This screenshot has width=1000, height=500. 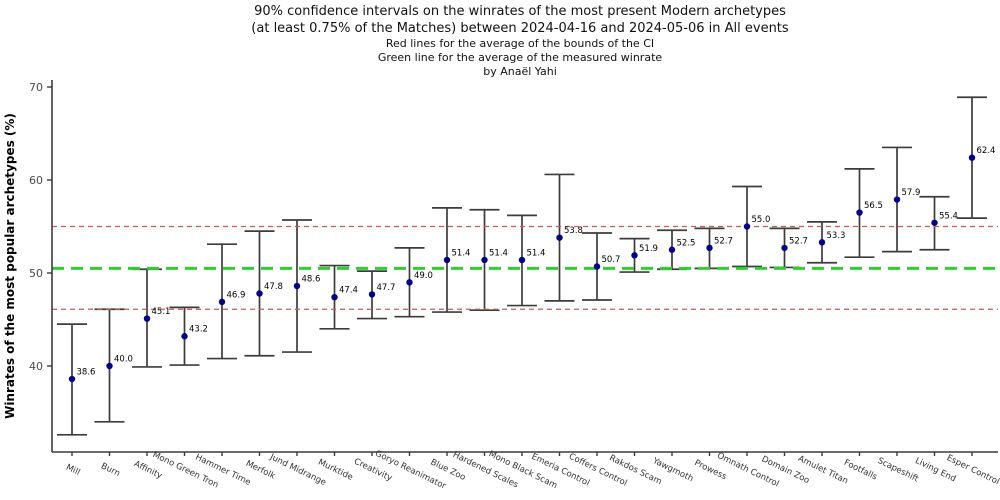 What do you see at coordinates (898, 470) in the screenshot?
I see `x-tick-label: Scapeshift` at bounding box center [898, 470].